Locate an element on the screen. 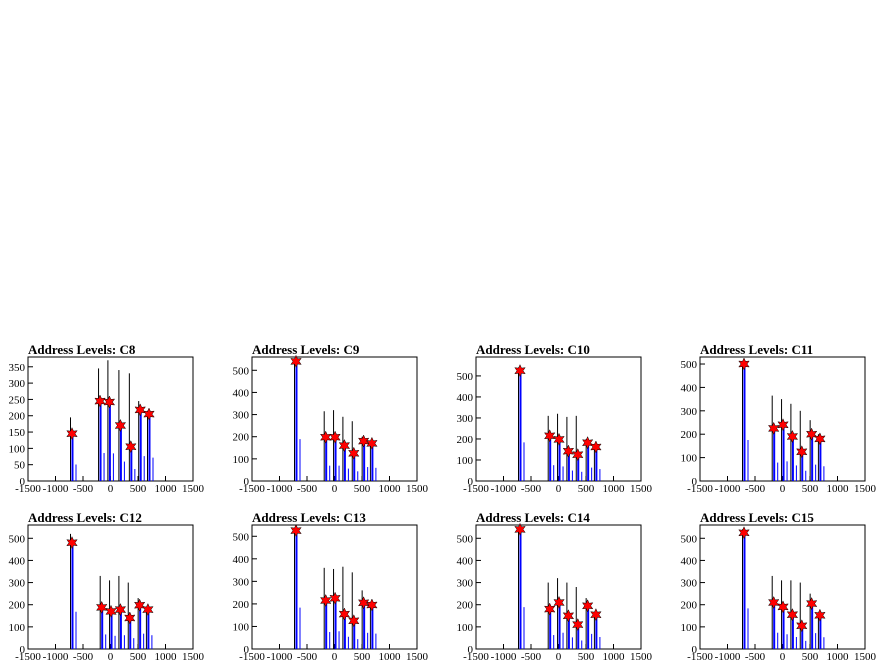  y-tick-label: 150 is located at coordinates (17, 433).